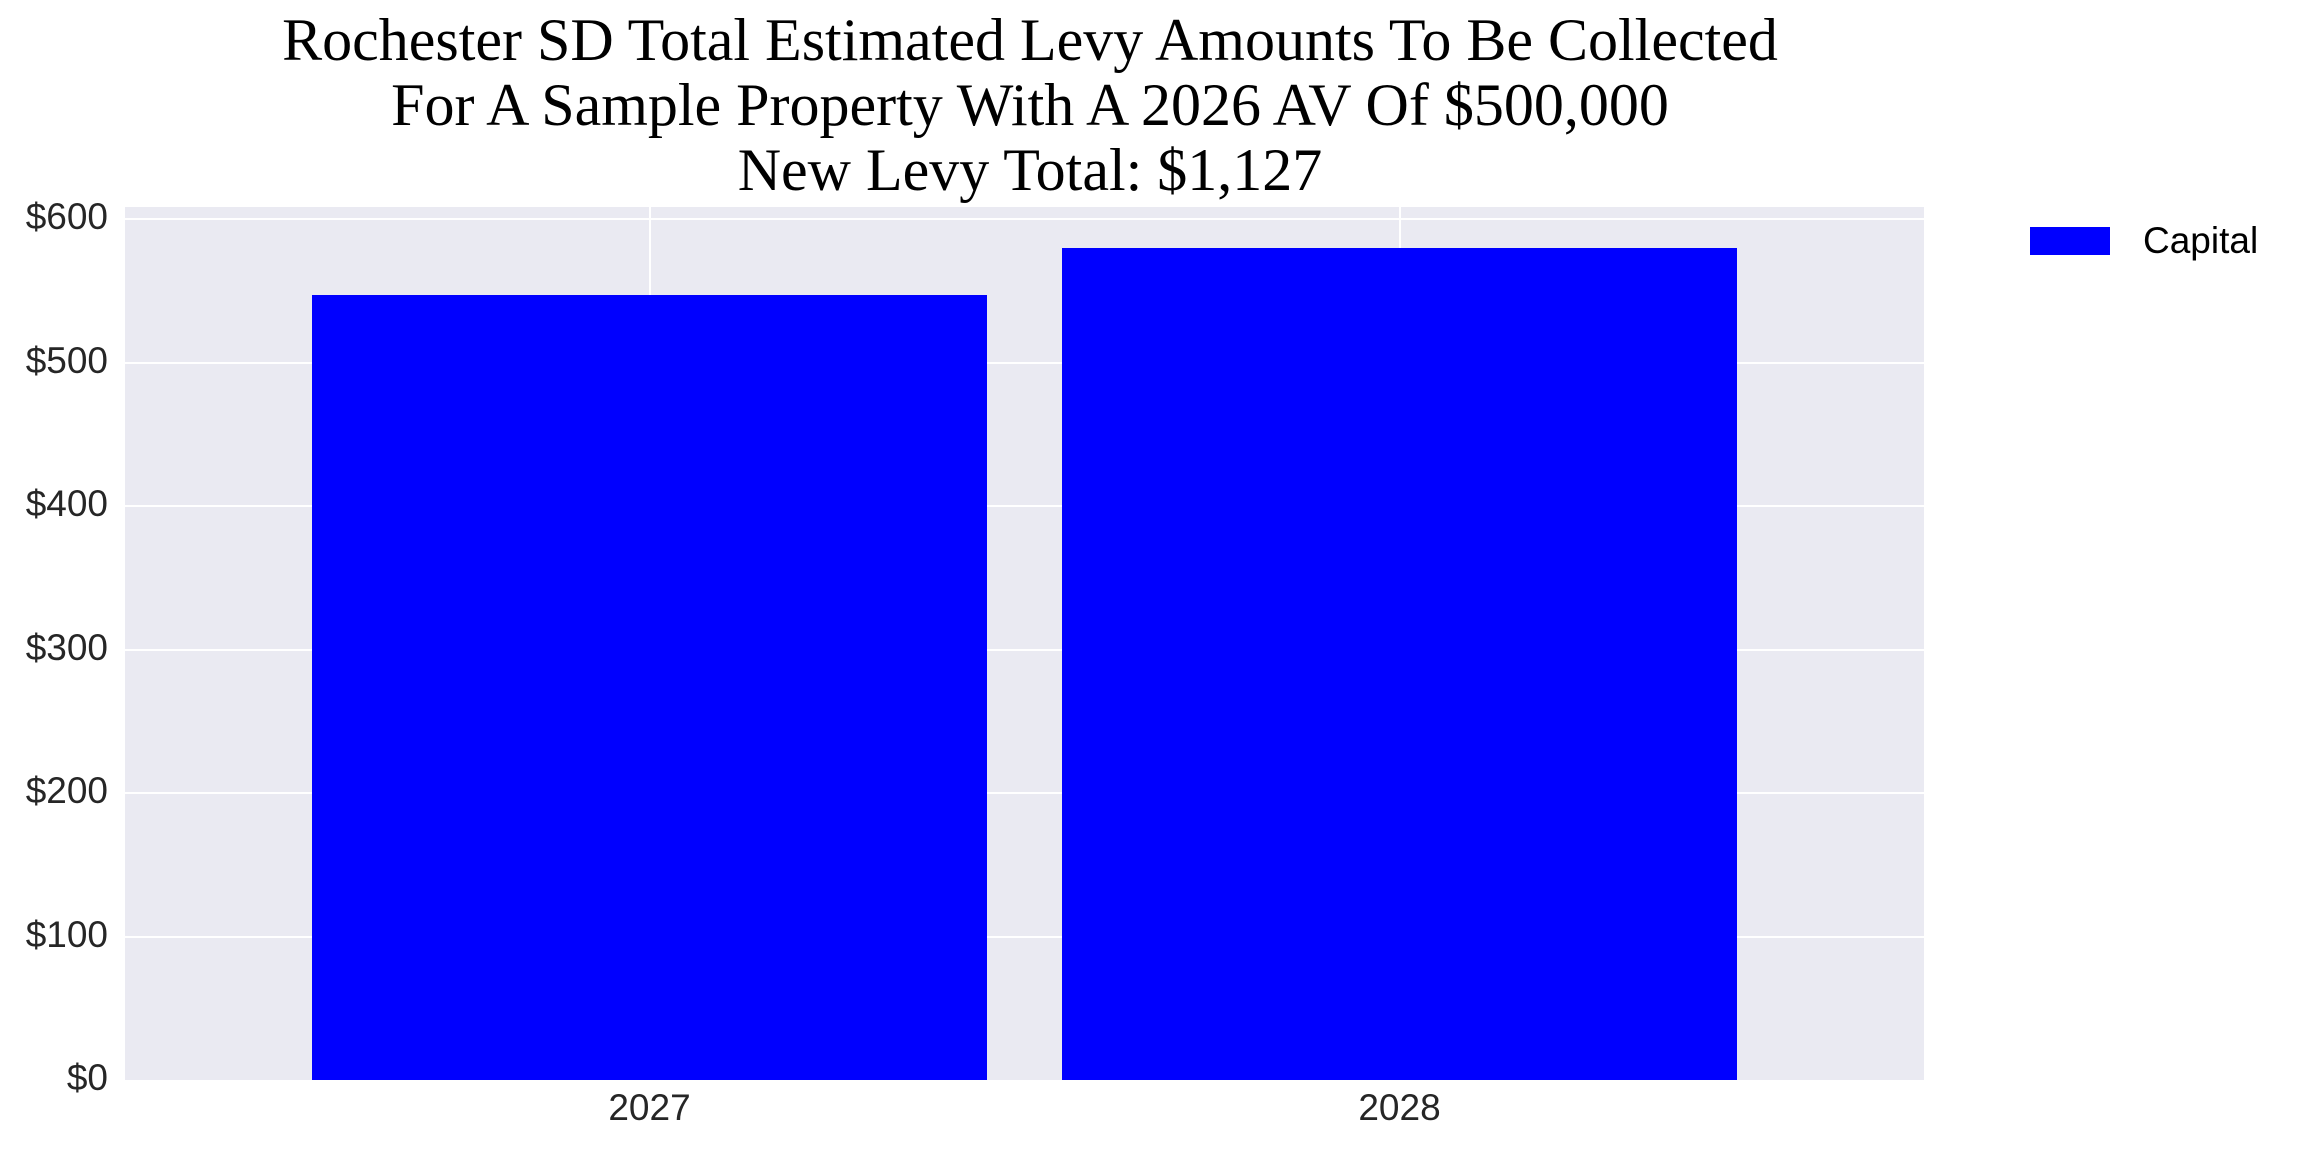  What do you see at coordinates (87, 1077) in the screenshot?
I see `y-tick-label: $0` at bounding box center [87, 1077].